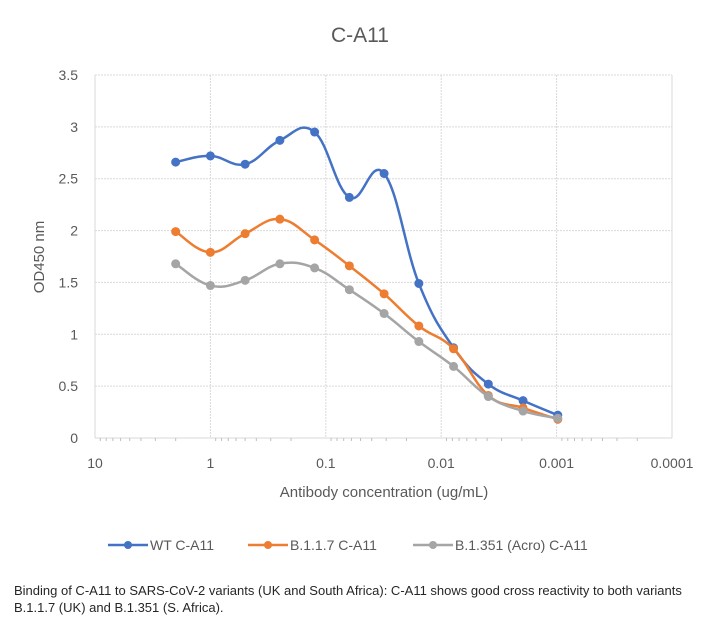 The height and width of the screenshot is (628, 720). Describe the element at coordinates (74, 231) in the screenshot. I see `y-tick-label: 2` at that location.